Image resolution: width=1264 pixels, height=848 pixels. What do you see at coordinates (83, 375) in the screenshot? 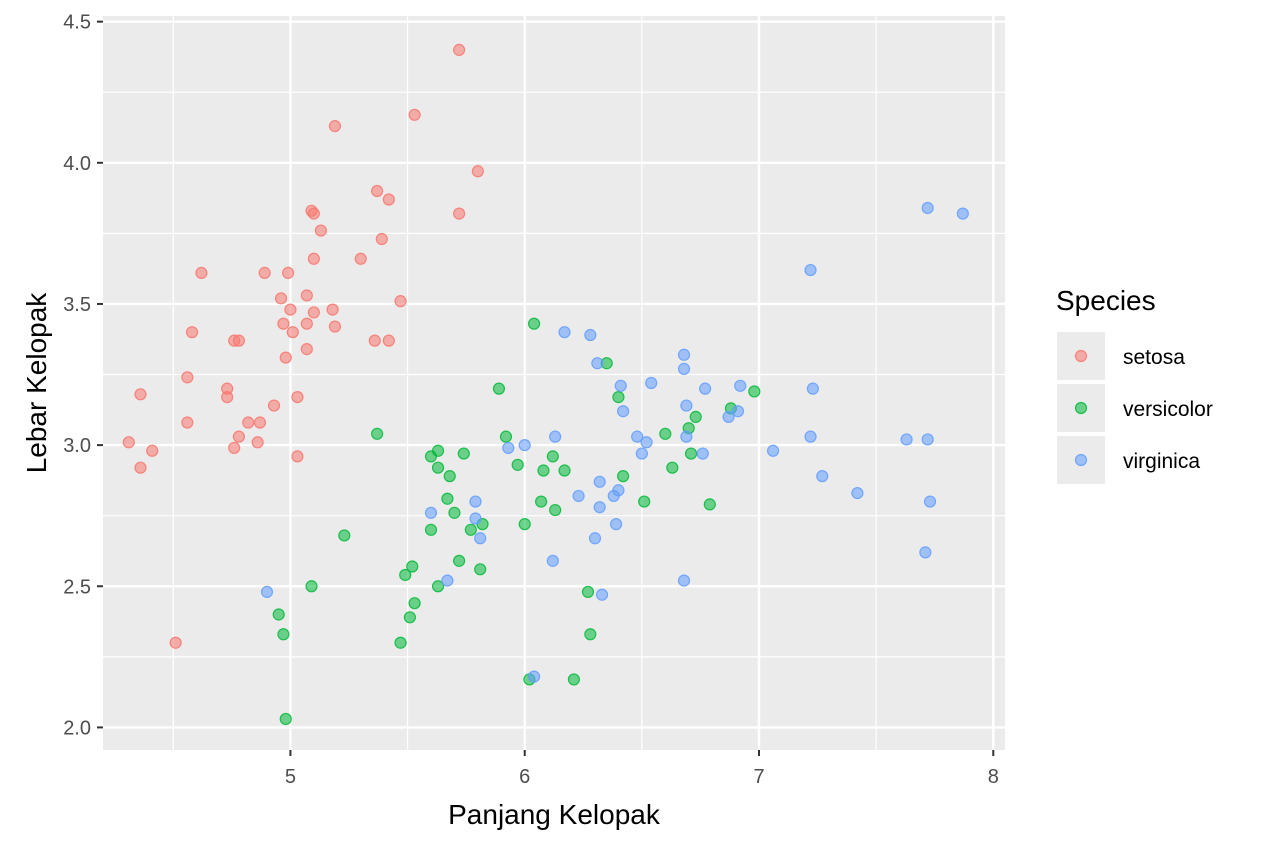
I see `y-axis: 2.0 2.5 3.0 3.5 4.0 4.5` at bounding box center [83, 375].